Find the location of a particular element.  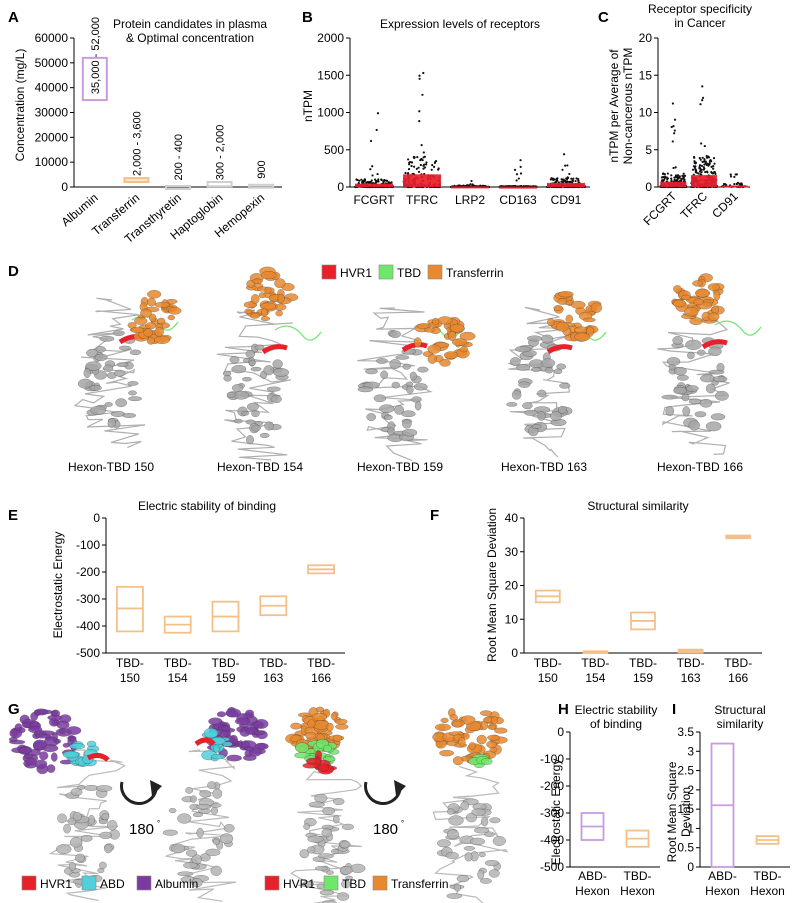

y-tick-label: 1500 is located at coordinates (330, 75).